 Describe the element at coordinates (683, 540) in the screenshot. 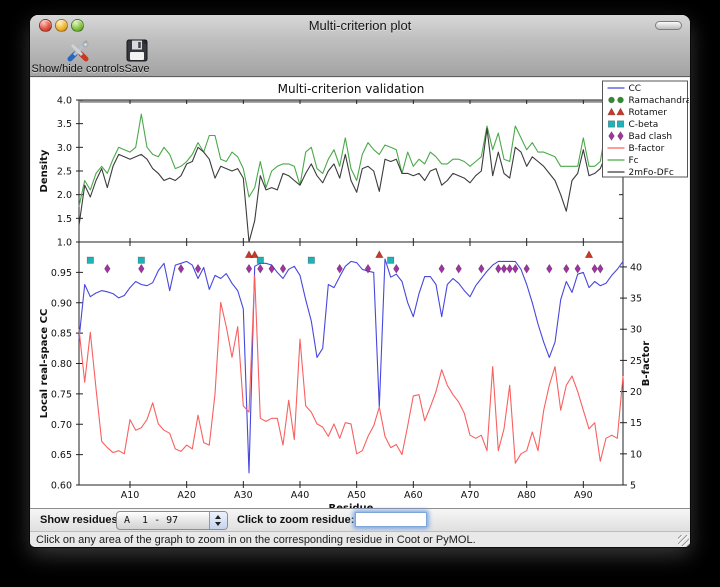

I see `resize-grip` at that location.